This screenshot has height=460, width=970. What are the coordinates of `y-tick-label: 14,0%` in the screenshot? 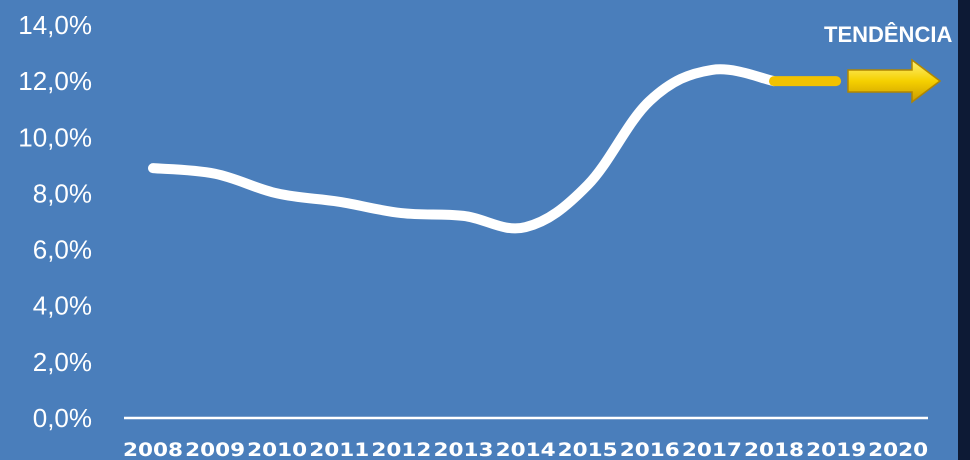 It's located at (55, 25).